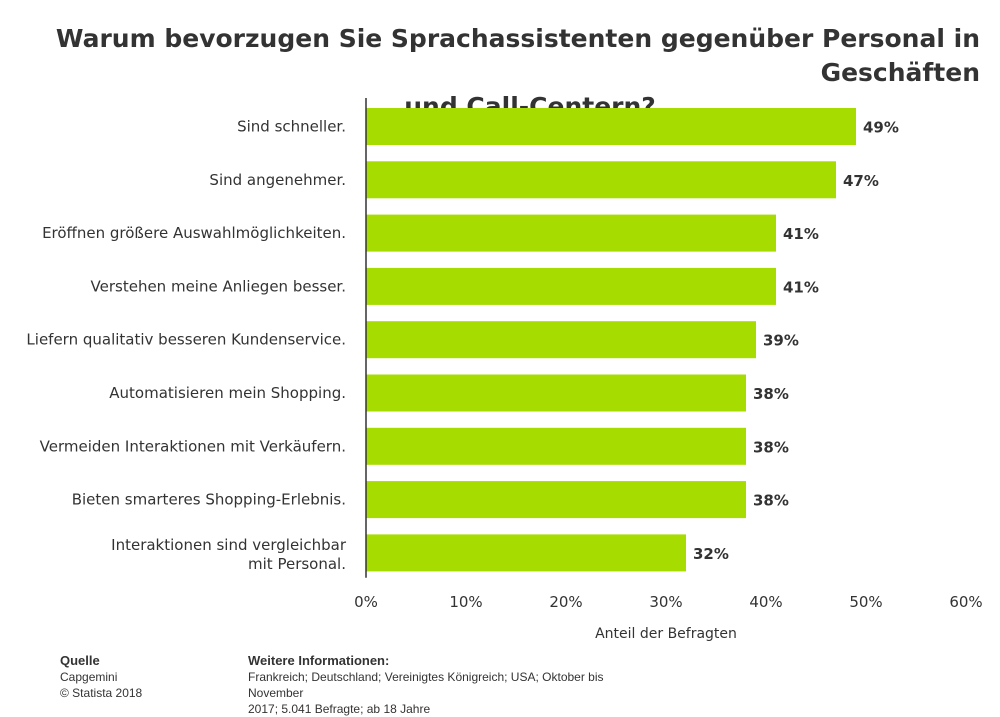 This screenshot has width=1000, height=717. Describe the element at coordinates (101, 693) in the screenshot. I see `source-line-2: © Statista 2018` at that location.